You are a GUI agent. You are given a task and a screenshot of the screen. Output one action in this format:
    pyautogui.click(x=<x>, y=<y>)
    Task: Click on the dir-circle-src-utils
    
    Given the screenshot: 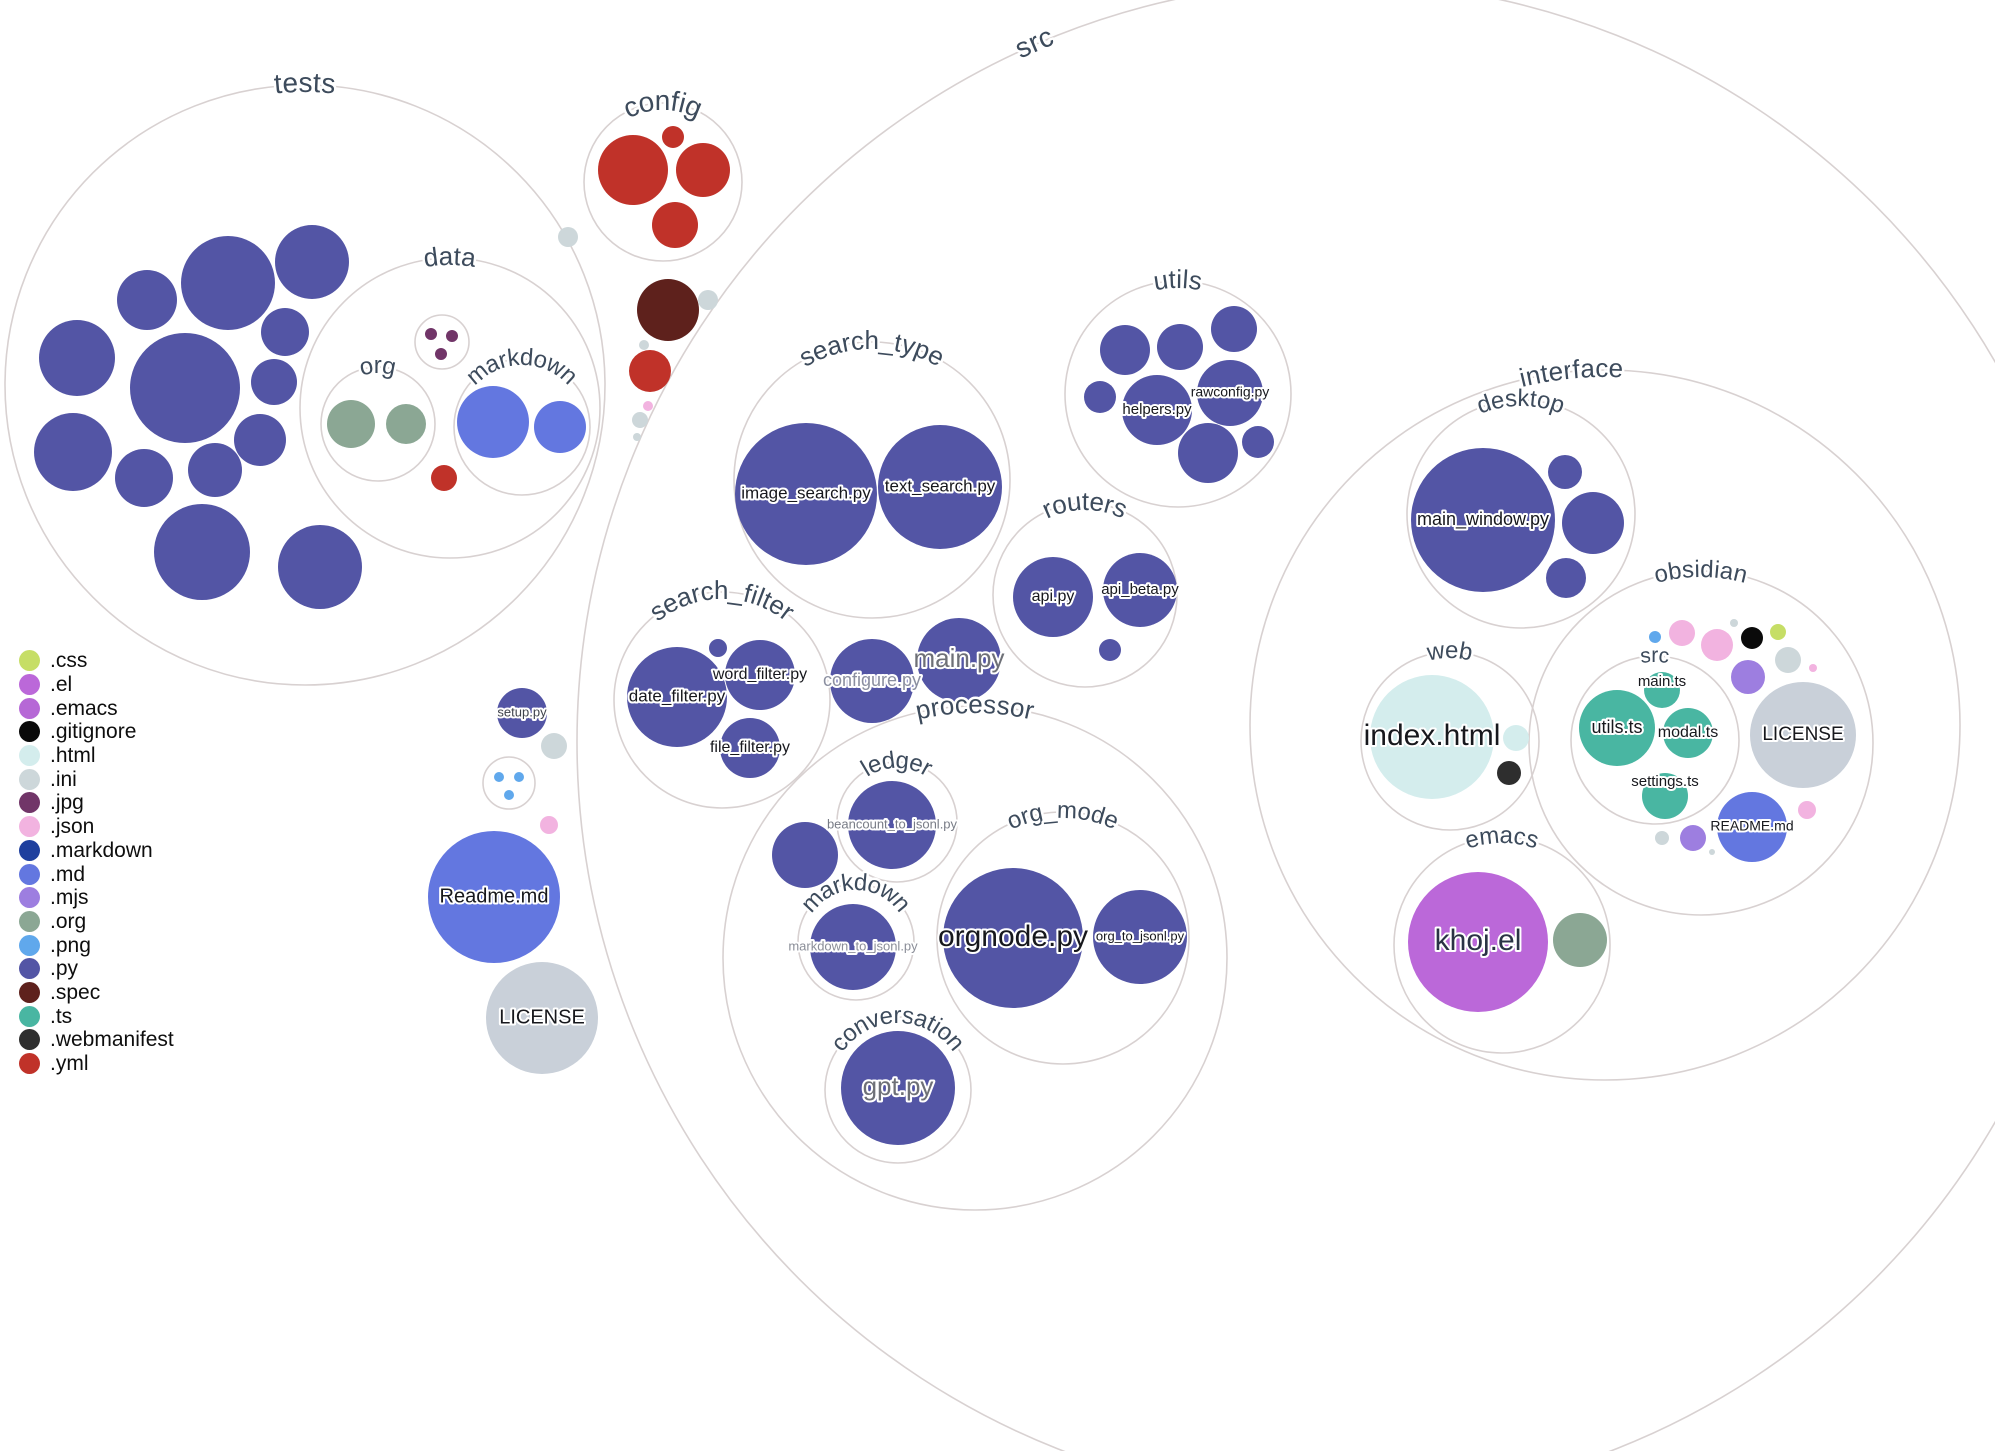 What is the action you would take?
    pyautogui.click(x=1178, y=394)
    